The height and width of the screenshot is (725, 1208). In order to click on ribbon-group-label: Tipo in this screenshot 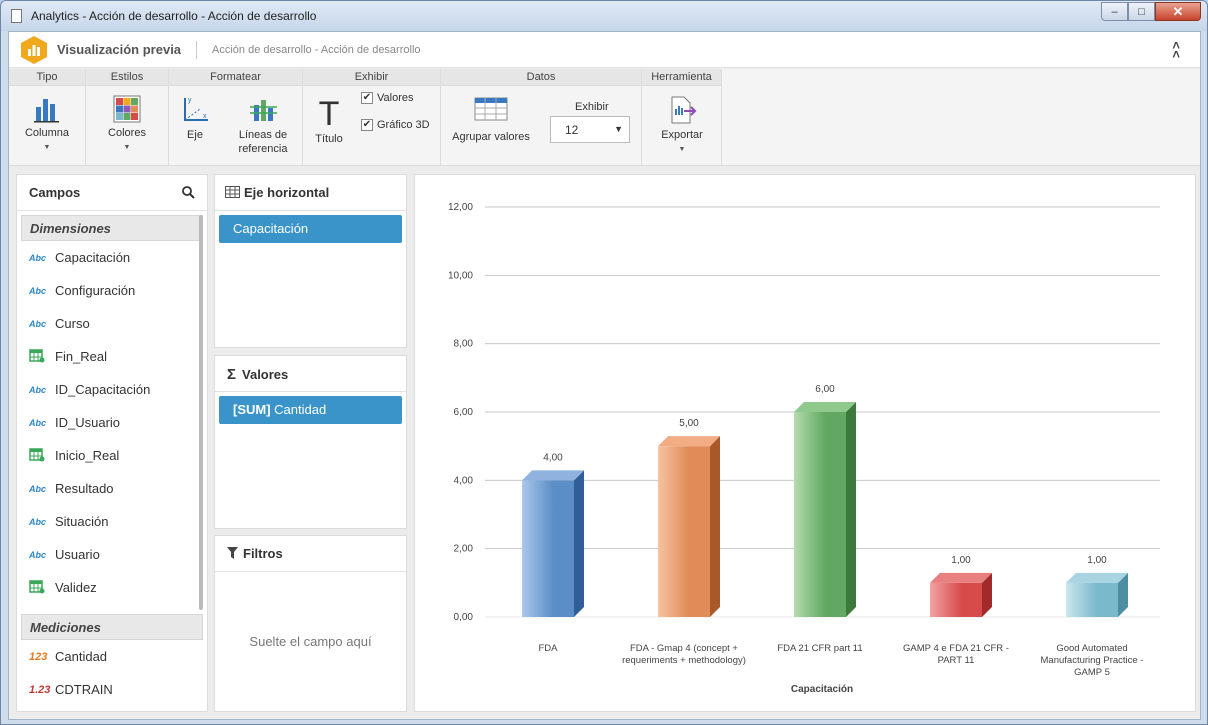, I will do `click(47, 77)`.